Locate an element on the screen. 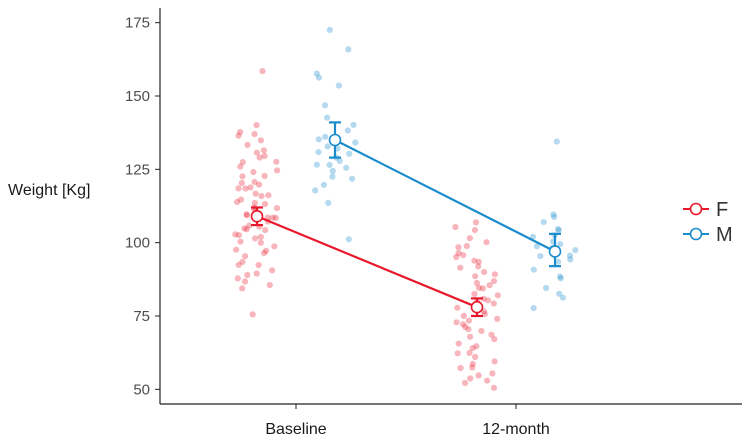 This screenshot has width=749, height=447. y-tick-label: 125 is located at coordinates (137, 169).